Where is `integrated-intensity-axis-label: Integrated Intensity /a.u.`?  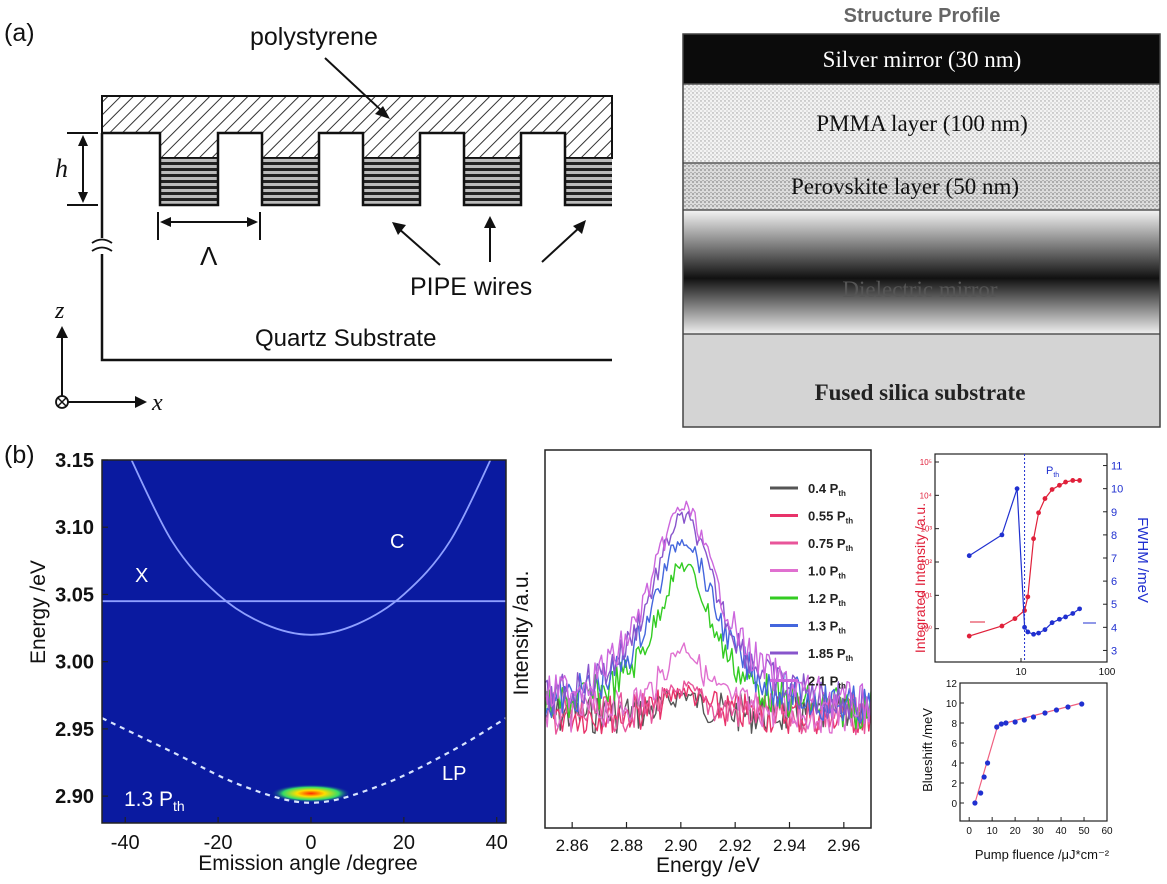
integrated-intensity-axis-label: Integrated Intensity /a.u. is located at coordinates (920, 578).